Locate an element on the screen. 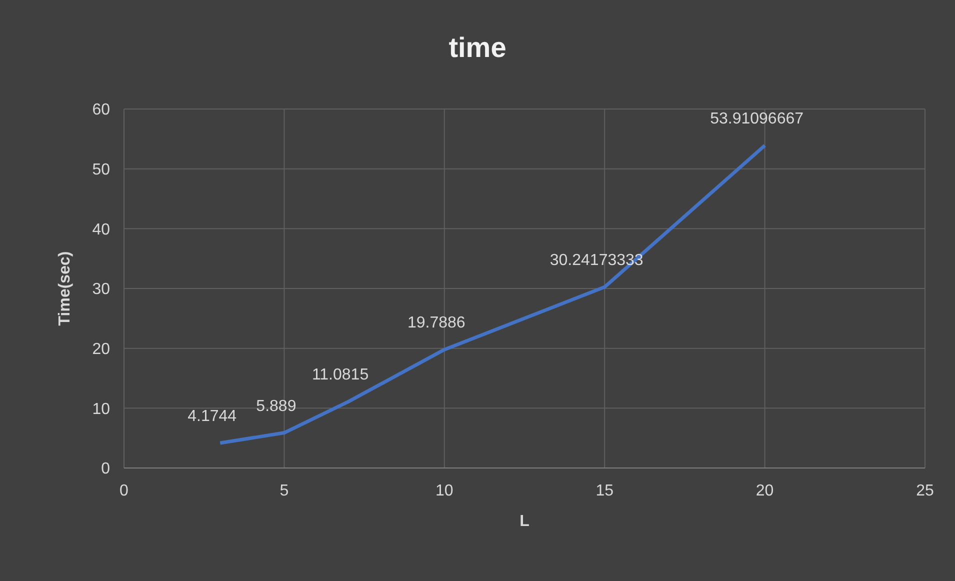 This screenshot has height=581, width=955. y-tick-label: 50 is located at coordinates (101, 170).